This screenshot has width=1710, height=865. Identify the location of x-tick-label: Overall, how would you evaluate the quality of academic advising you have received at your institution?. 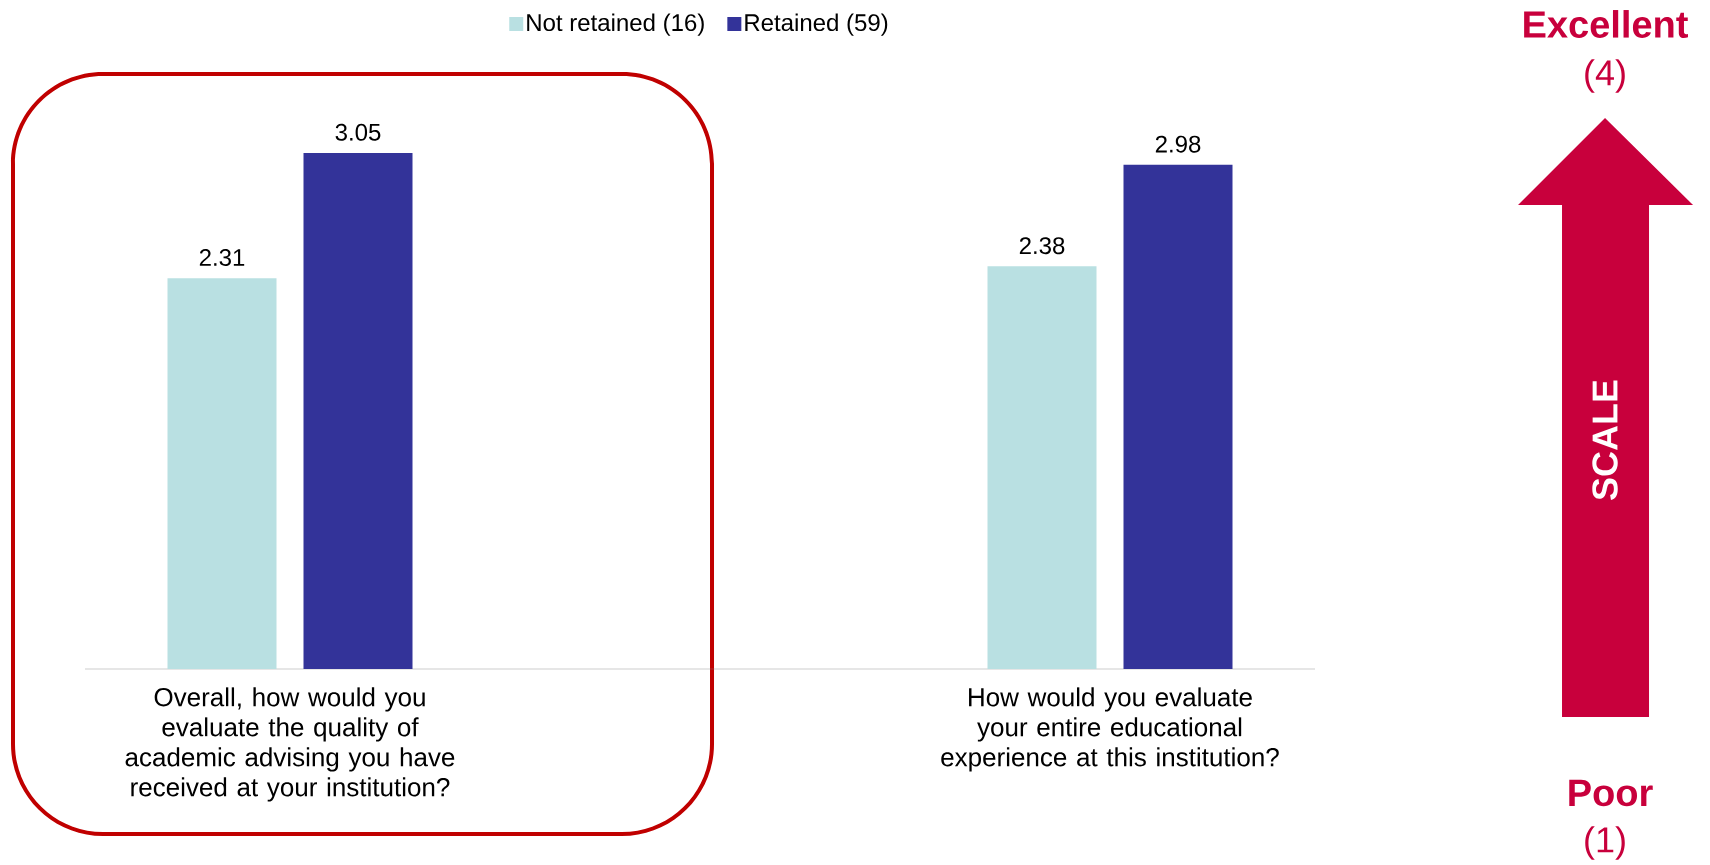
(290, 744).